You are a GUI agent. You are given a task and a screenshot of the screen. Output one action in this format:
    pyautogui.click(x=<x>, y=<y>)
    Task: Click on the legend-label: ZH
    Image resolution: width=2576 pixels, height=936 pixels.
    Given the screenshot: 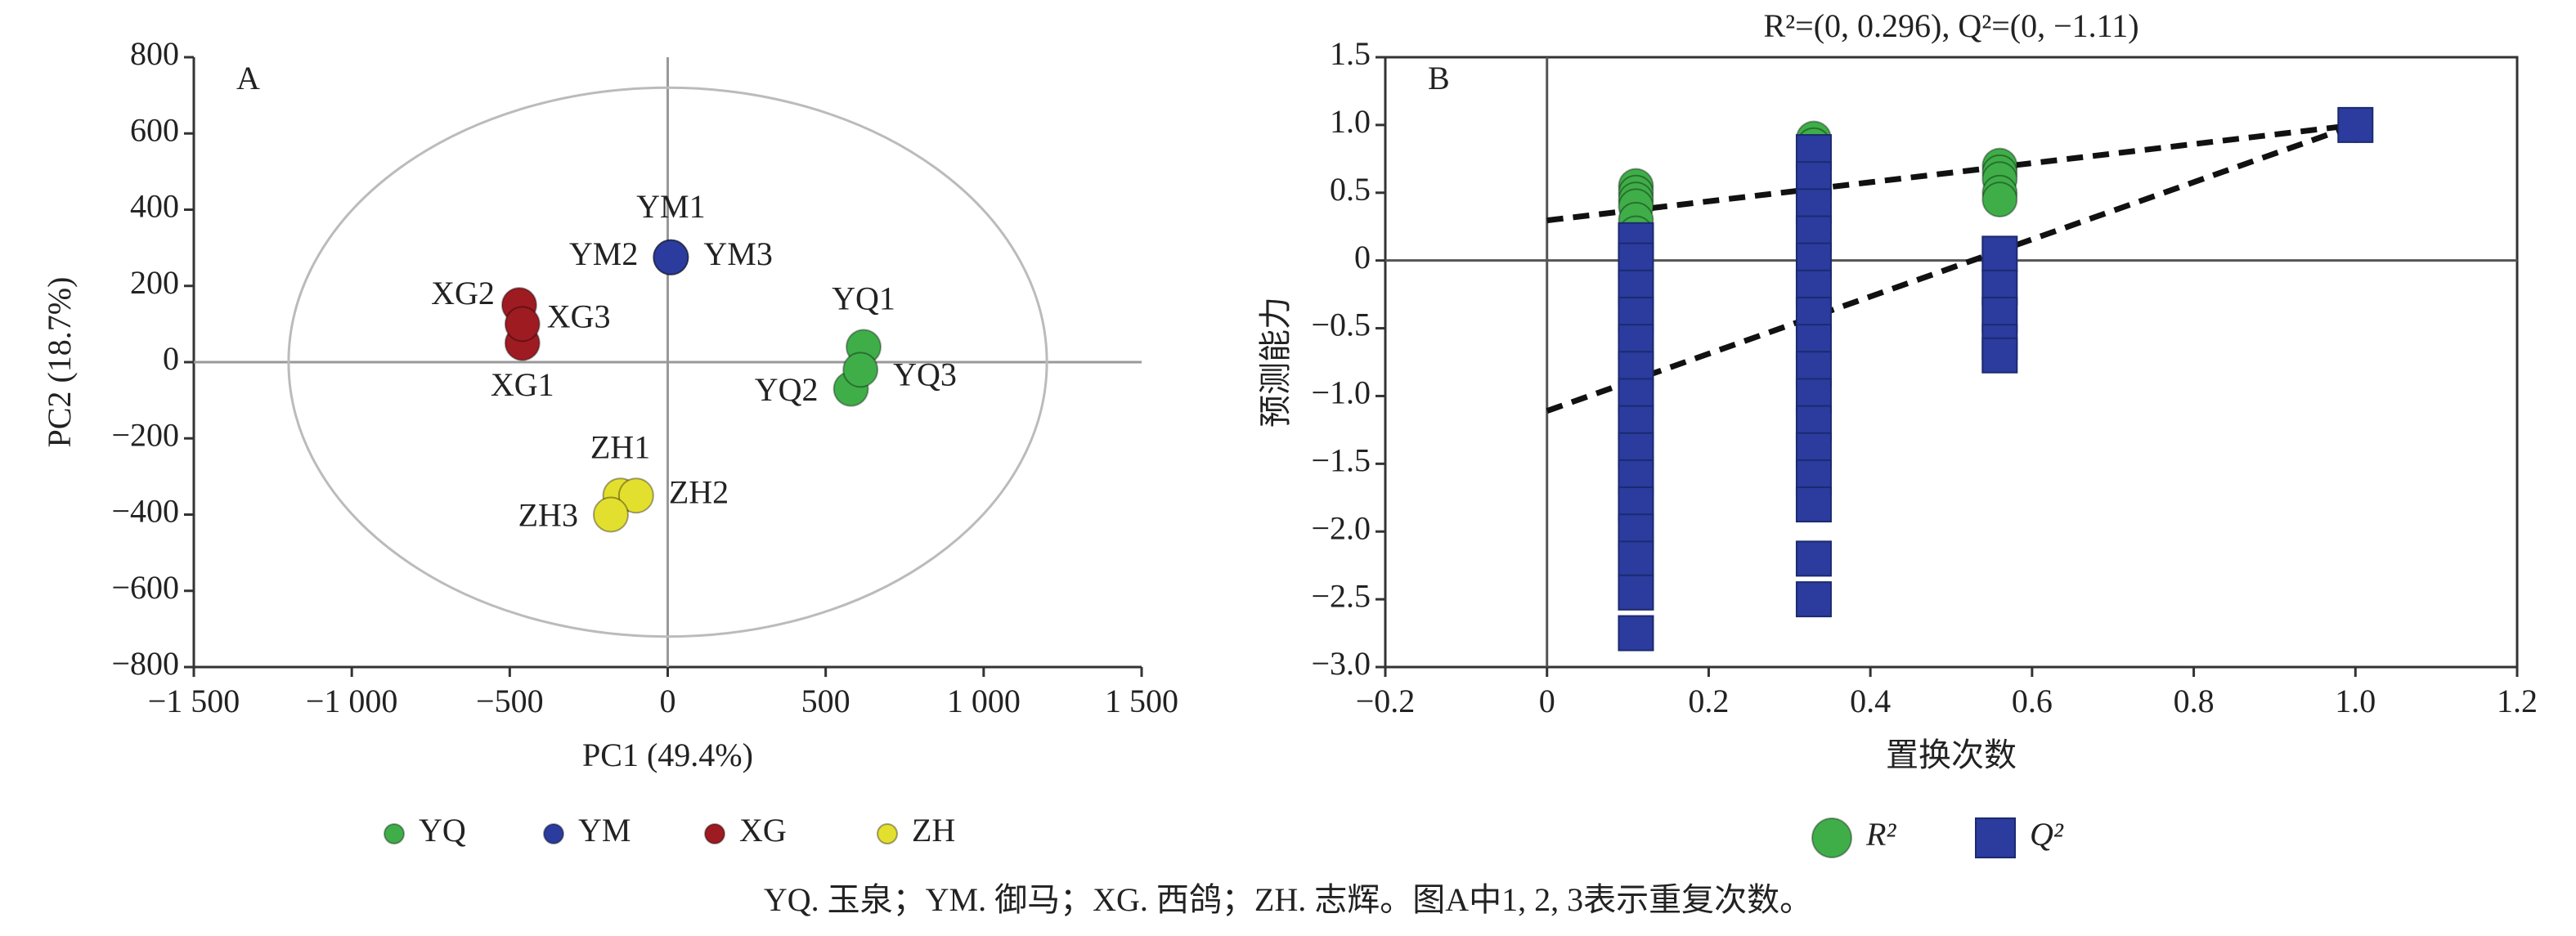 What is the action you would take?
    pyautogui.click(x=933, y=830)
    